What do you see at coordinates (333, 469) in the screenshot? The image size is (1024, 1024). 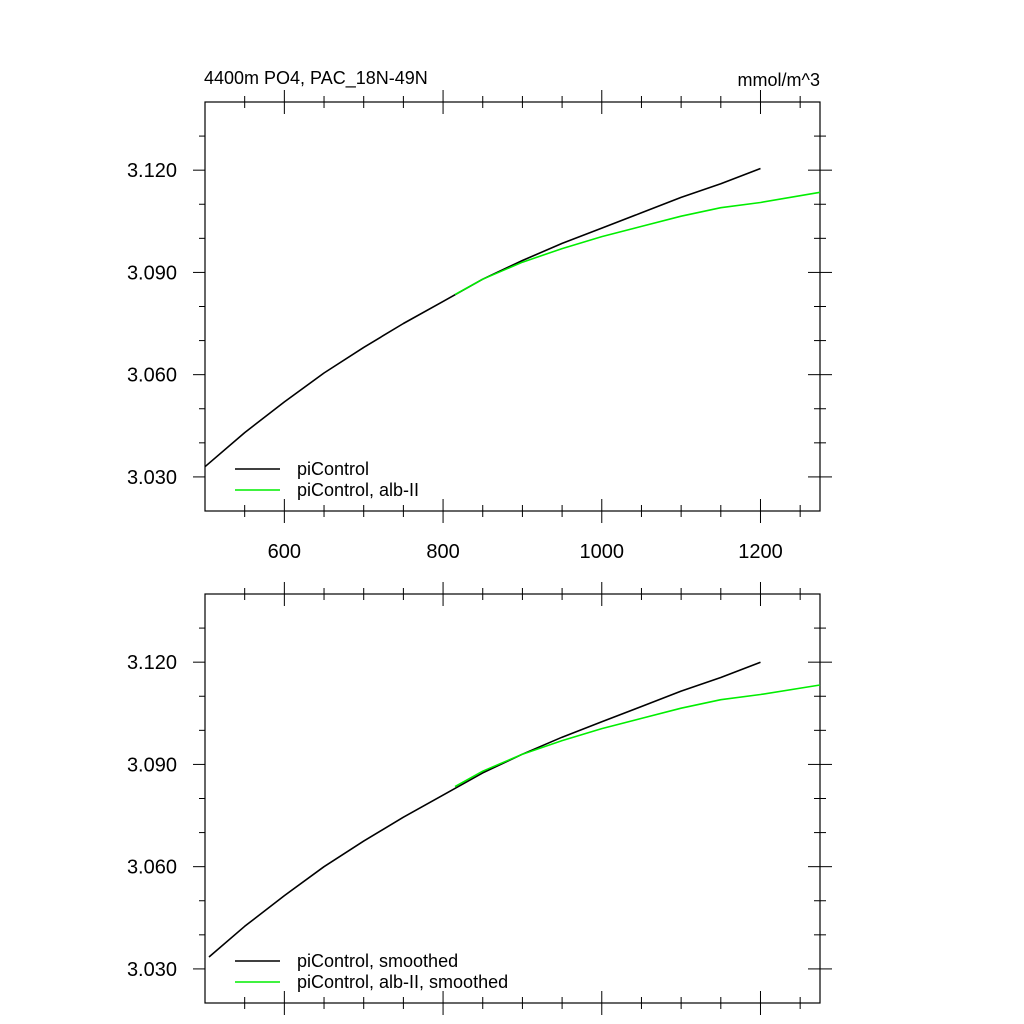 I see `legend-label-1: piControl` at bounding box center [333, 469].